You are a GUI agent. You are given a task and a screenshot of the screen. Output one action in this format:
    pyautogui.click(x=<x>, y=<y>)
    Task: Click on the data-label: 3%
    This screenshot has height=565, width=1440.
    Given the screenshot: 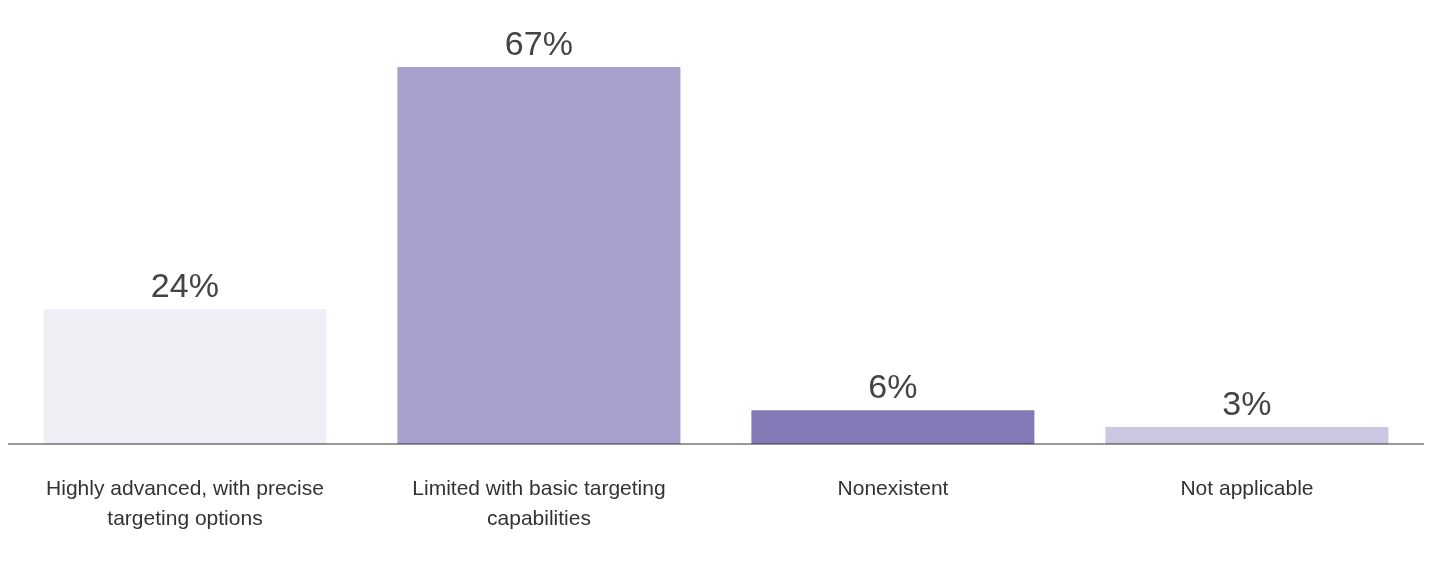 What is the action you would take?
    pyautogui.click(x=1247, y=403)
    